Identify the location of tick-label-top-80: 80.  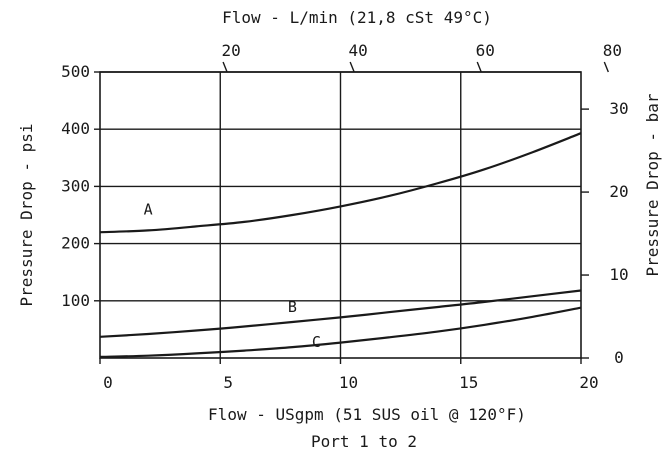
(612, 50).